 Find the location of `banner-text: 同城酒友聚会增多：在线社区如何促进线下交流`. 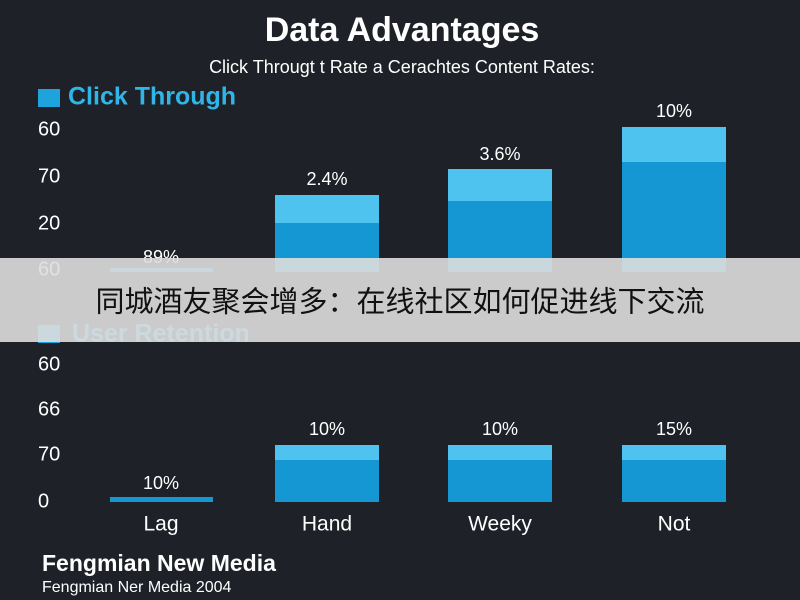

banner-text: 同城酒友聚会增多：在线社区如何促进线下交流 is located at coordinates (399, 302).